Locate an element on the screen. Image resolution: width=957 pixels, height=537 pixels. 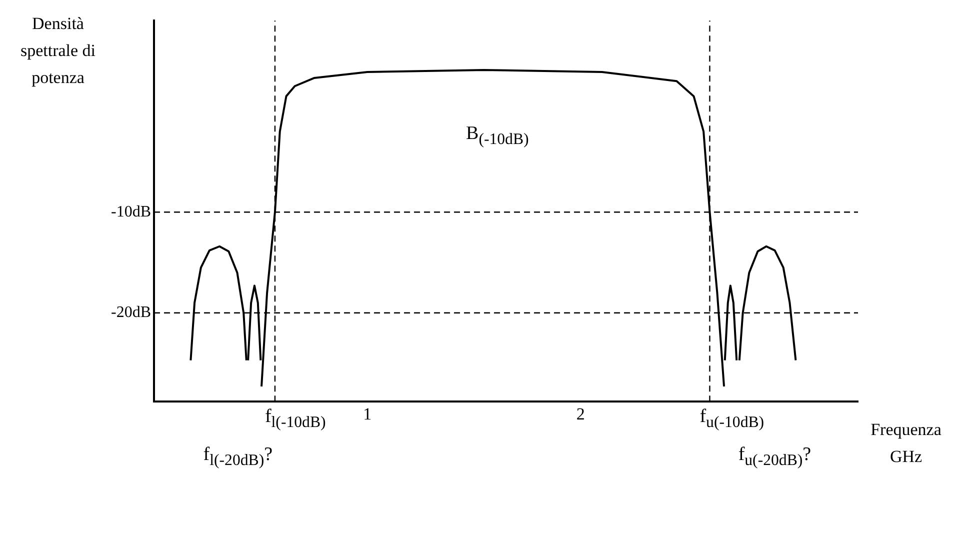
x-tick-label: 2 is located at coordinates (580, 414).